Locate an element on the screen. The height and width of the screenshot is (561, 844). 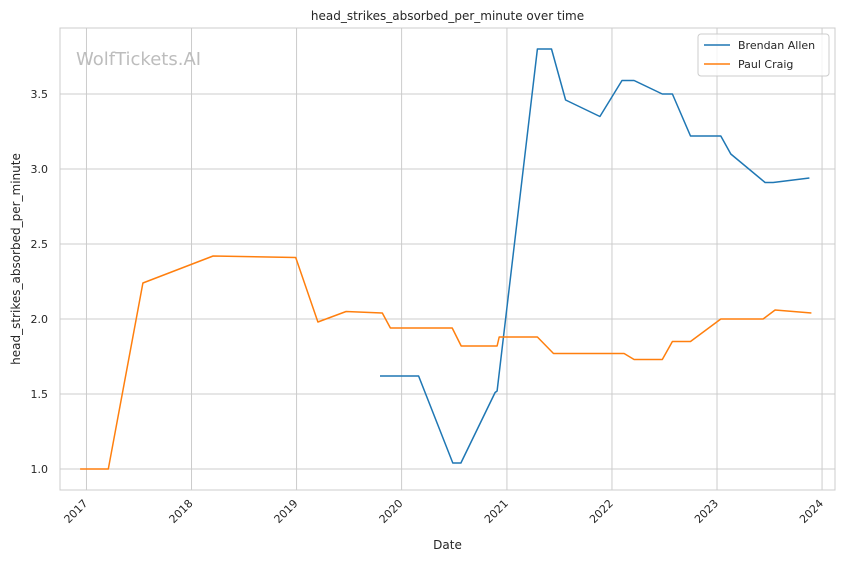
y-tick-label: 3.5 is located at coordinates (40, 94).